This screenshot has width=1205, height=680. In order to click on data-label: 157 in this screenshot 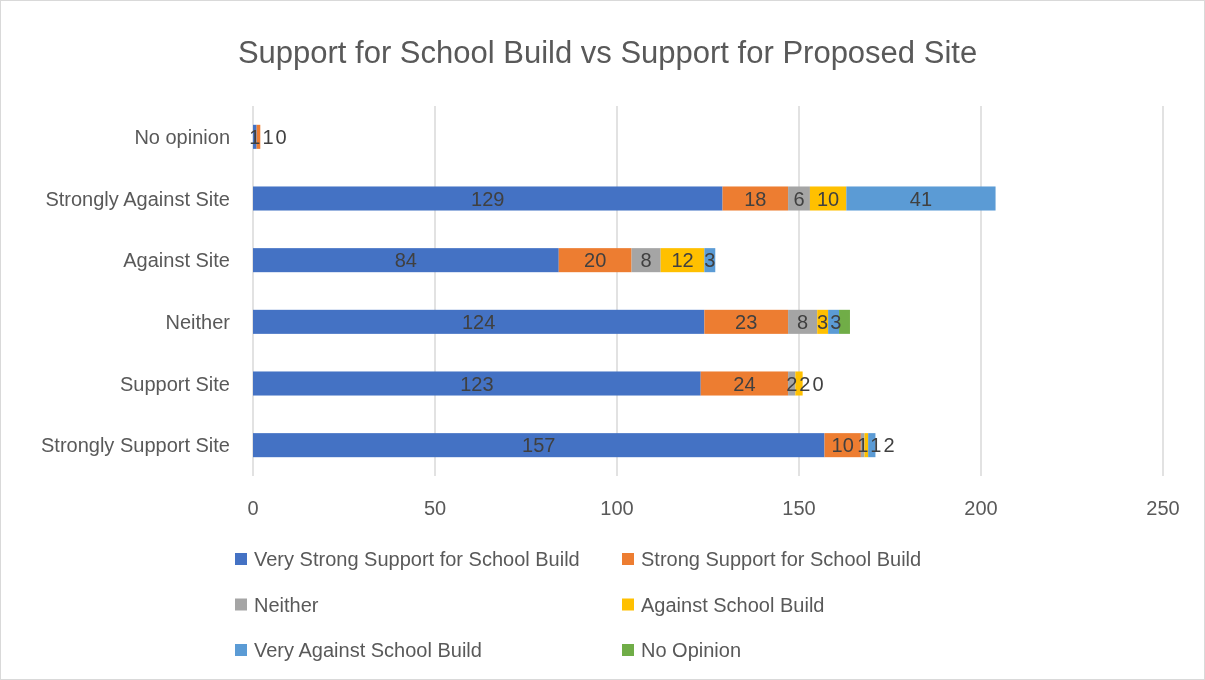, I will do `click(539, 445)`.